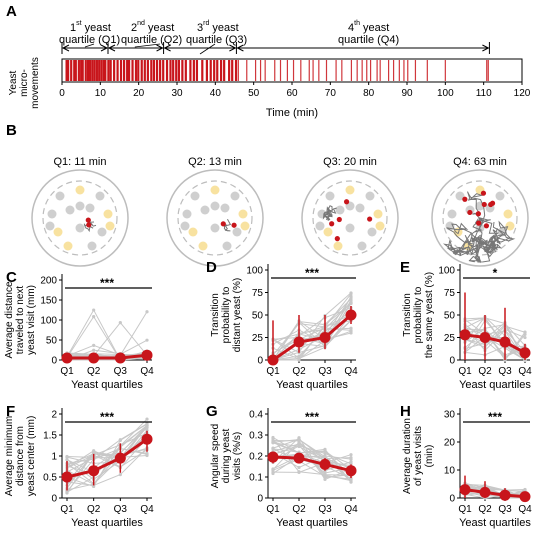 Image resolution: width=538 pixels, height=546 pixels. I want to click on y-axis-label-line: of yeast visits, so click(418, 456).